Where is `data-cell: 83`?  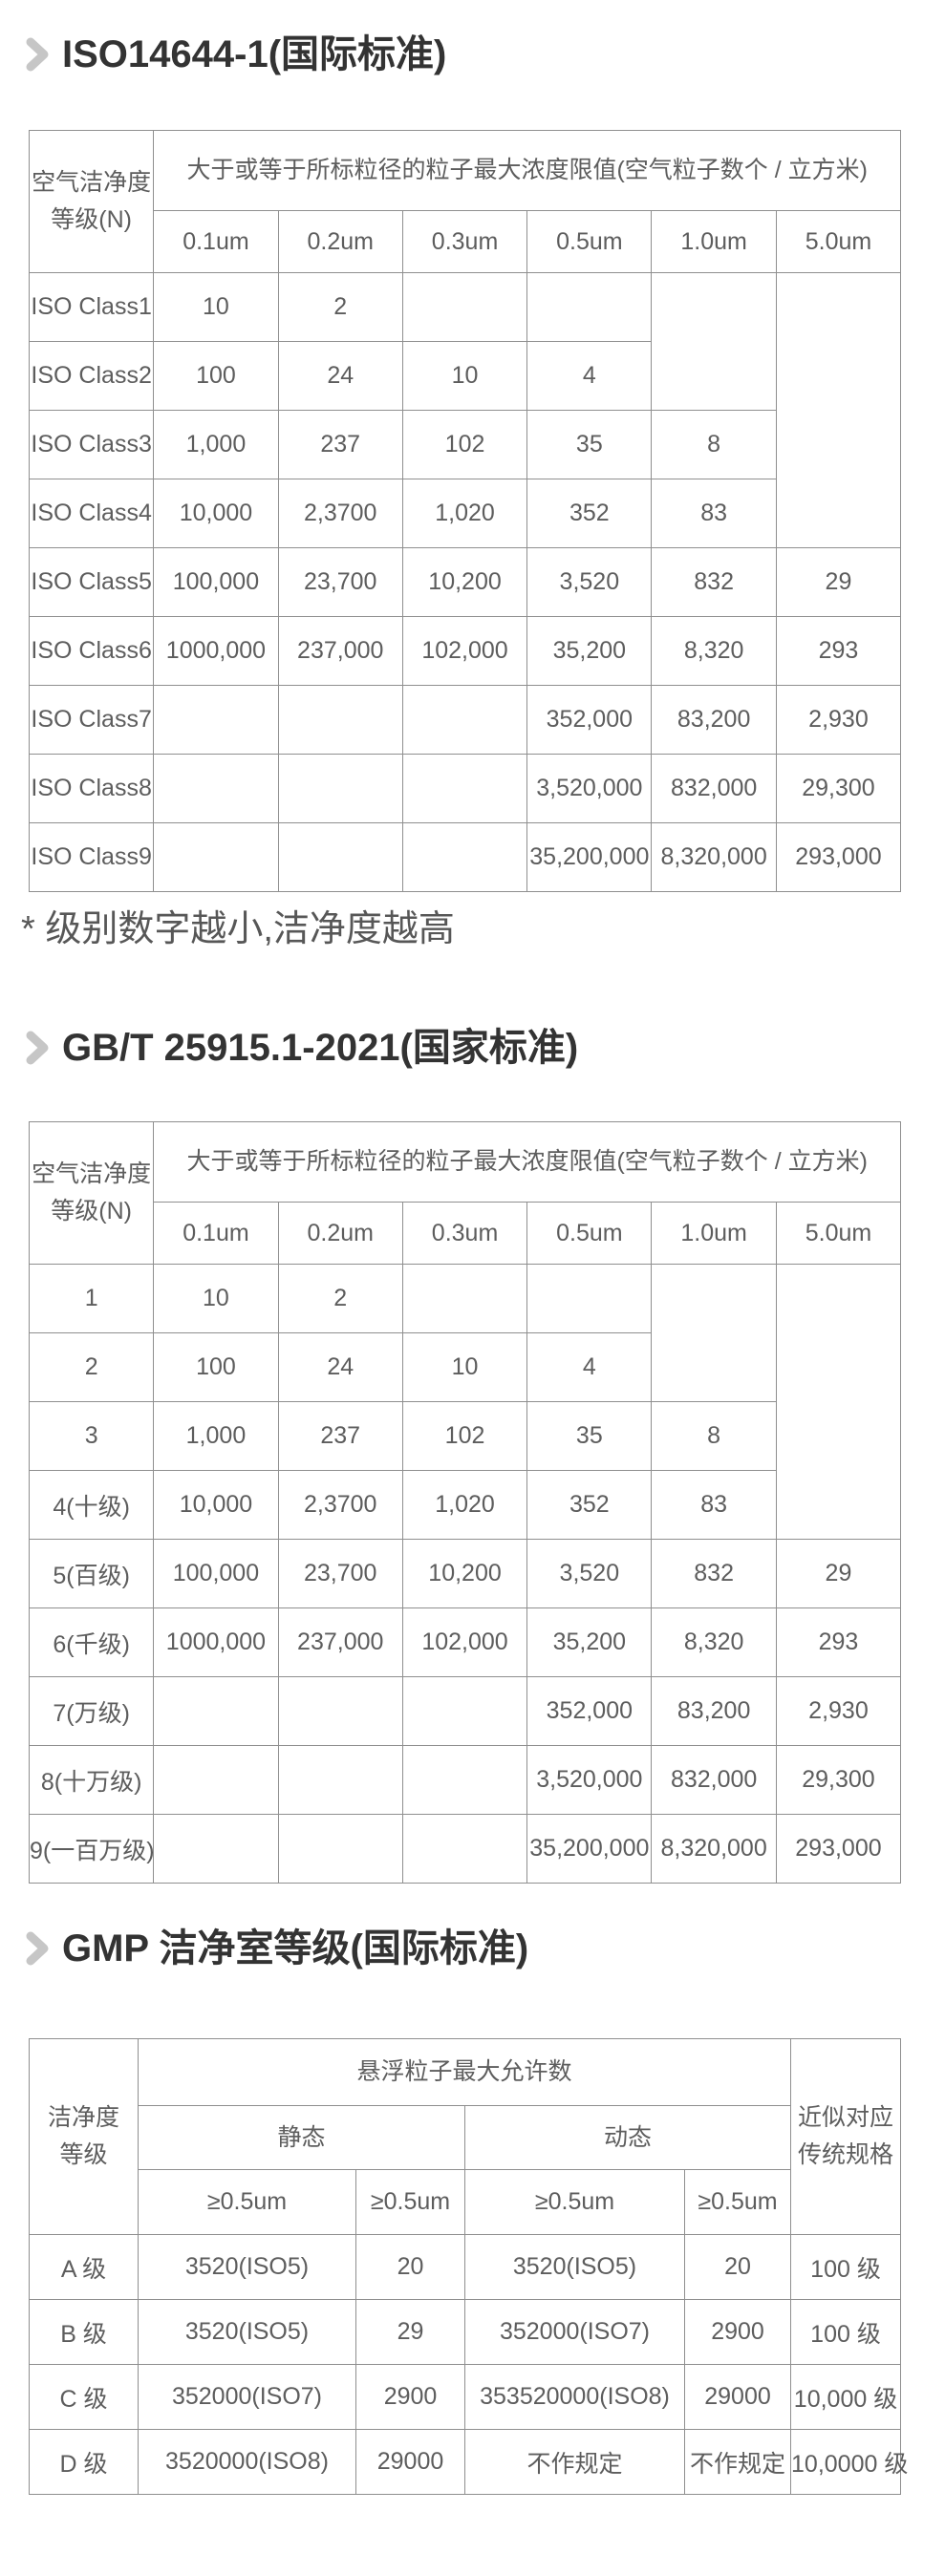 data-cell: 83 is located at coordinates (714, 513).